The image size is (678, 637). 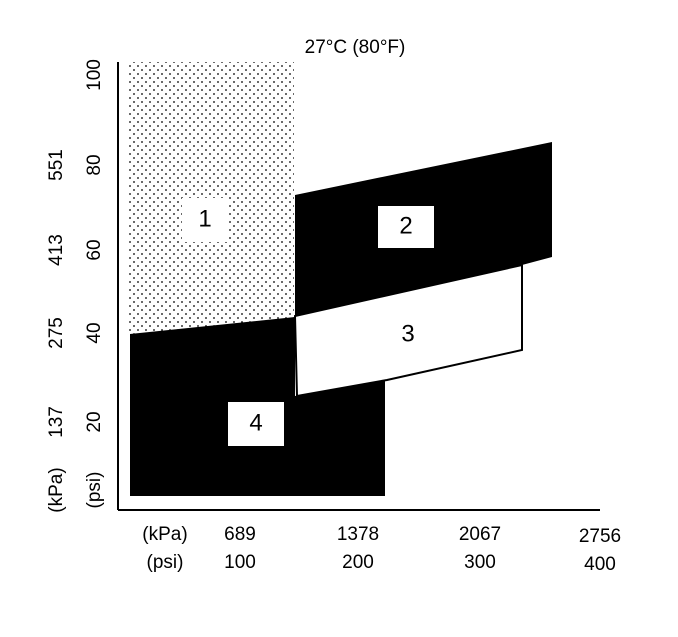 What do you see at coordinates (240, 562) in the screenshot?
I see `x-tick-label: 100` at bounding box center [240, 562].